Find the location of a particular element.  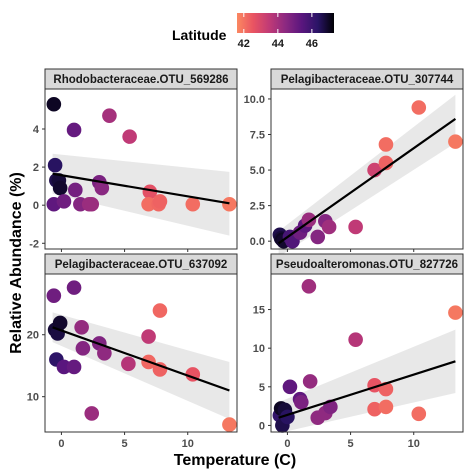

legend-title: Latitude is located at coordinates (199, 35).